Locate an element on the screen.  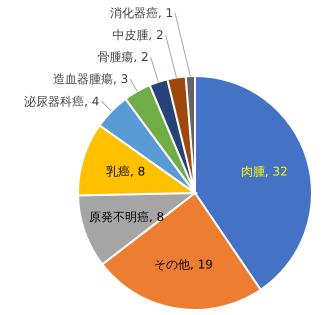
data-label: , 19 is located at coordinates (201, 265).